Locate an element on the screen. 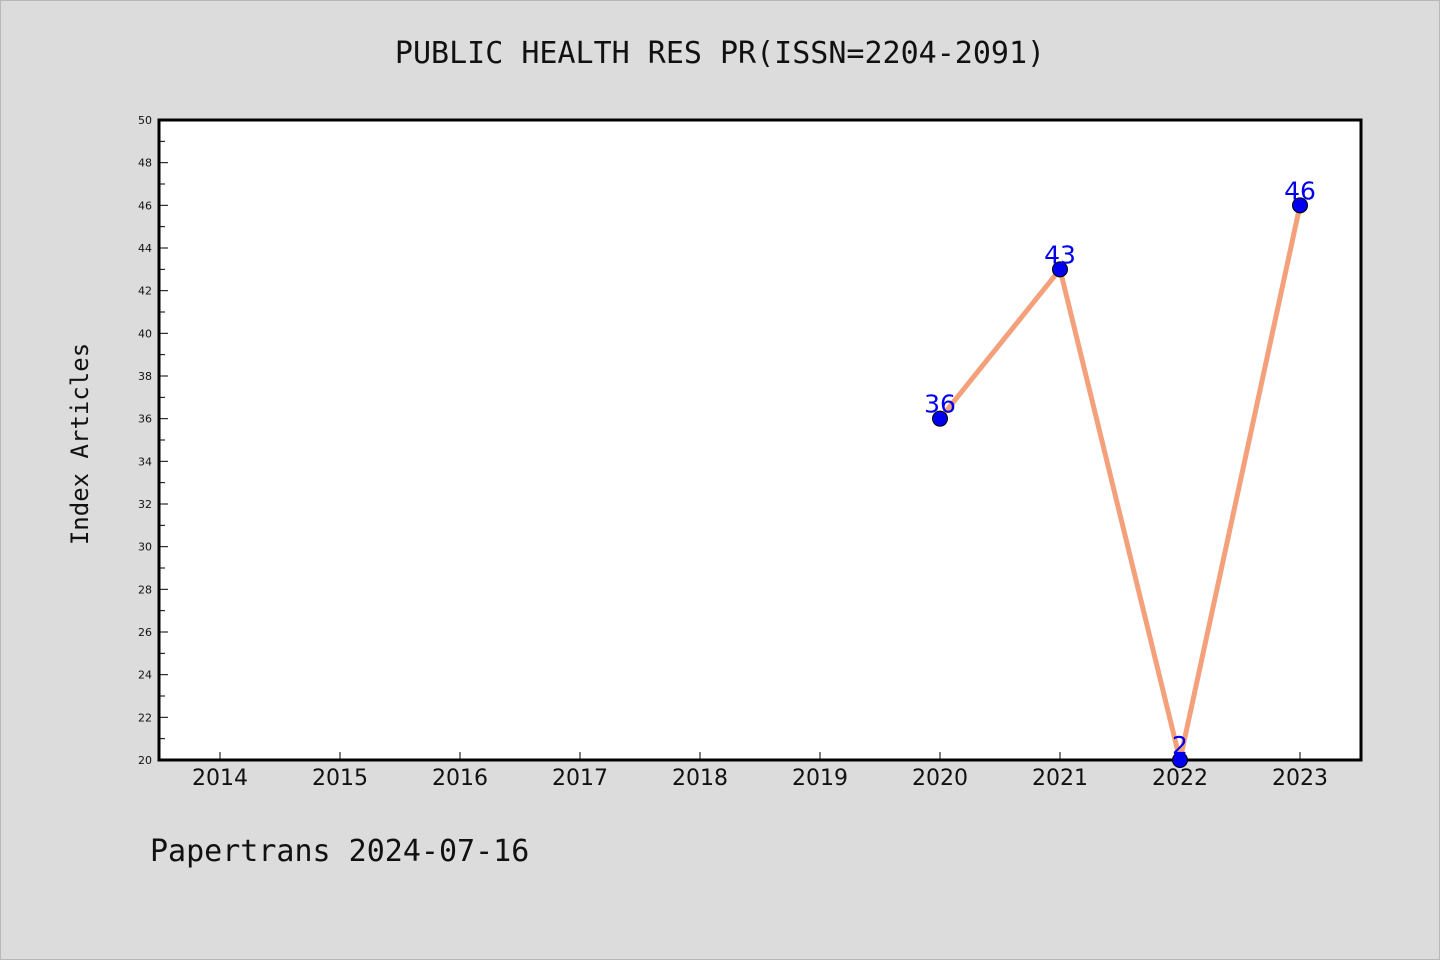 The image size is (1440, 960). x-tick-label: 2019 is located at coordinates (820, 778).